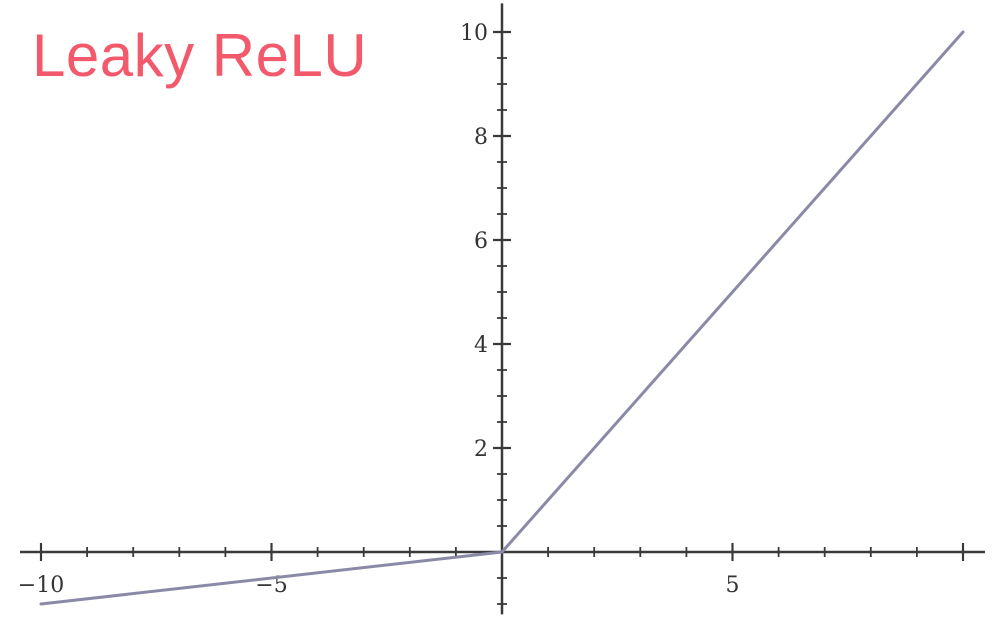 This screenshot has width=1006, height=632. What do you see at coordinates (733, 585) in the screenshot?
I see `x-tick-label: 5` at bounding box center [733, 585].